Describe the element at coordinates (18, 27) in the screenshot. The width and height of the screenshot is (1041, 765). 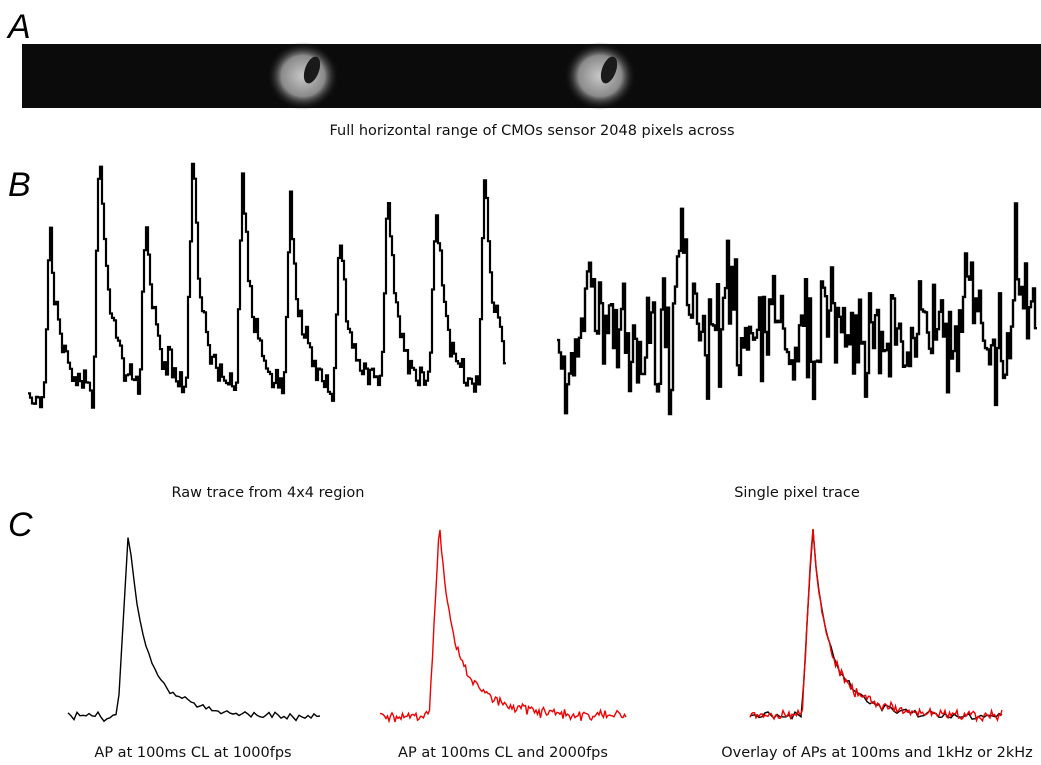
I see `panel-label: A` at that location.